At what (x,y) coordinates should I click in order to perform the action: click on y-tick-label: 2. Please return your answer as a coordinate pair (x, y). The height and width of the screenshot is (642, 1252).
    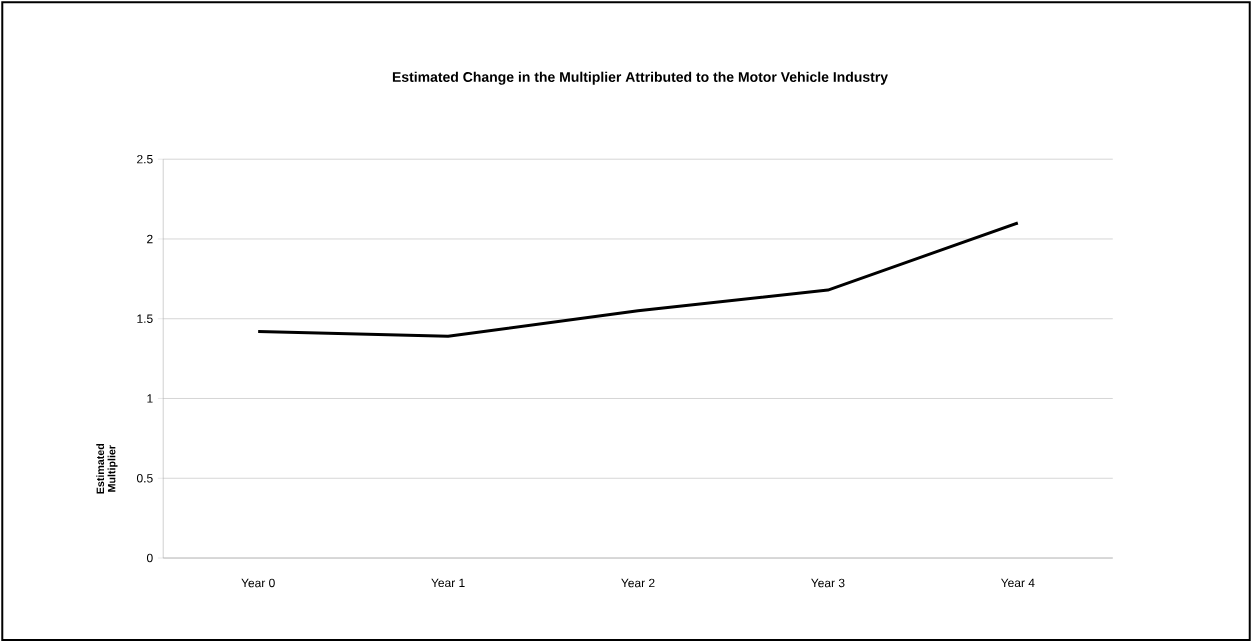
    Looking at the image, I should click on (150, 239).